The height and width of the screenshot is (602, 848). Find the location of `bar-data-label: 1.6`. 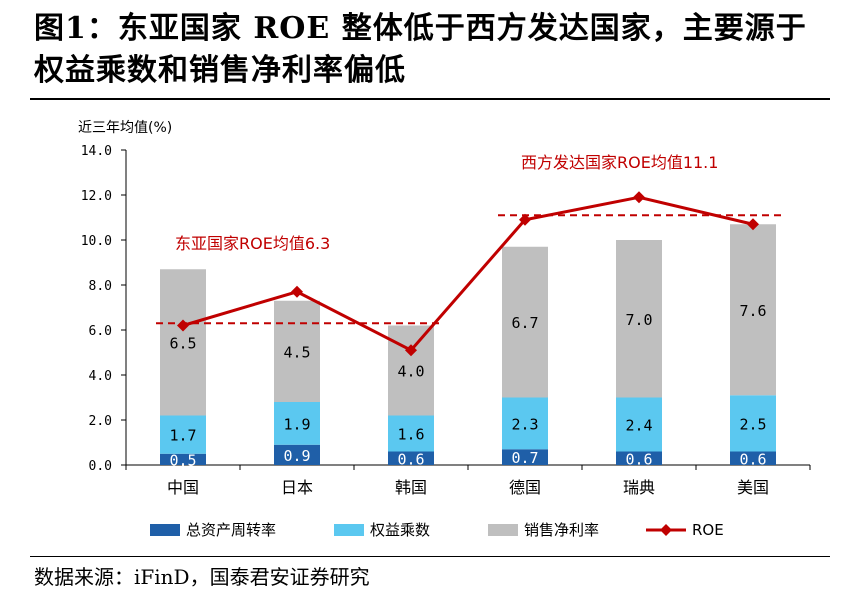

bar-data-label: 1.6 is located at coordinates (410, 435).